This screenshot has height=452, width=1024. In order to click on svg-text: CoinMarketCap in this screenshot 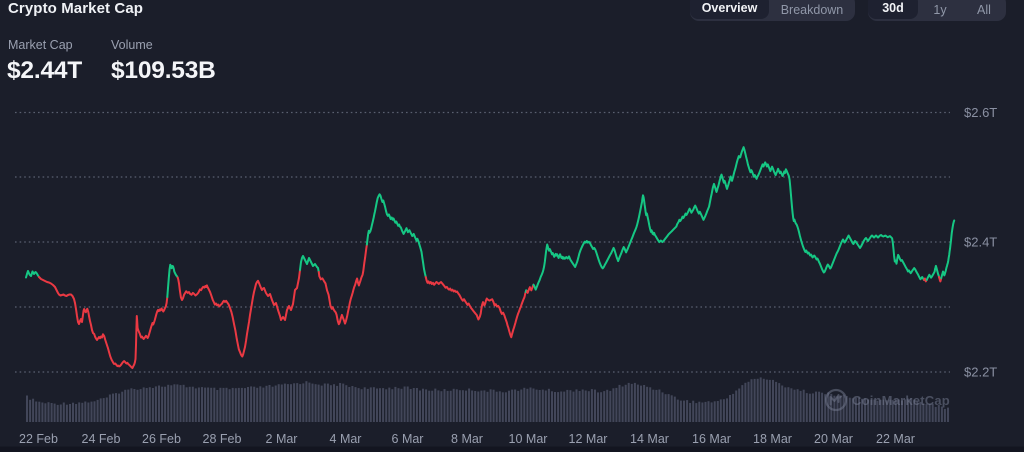, I will do `click(901, 400)`.